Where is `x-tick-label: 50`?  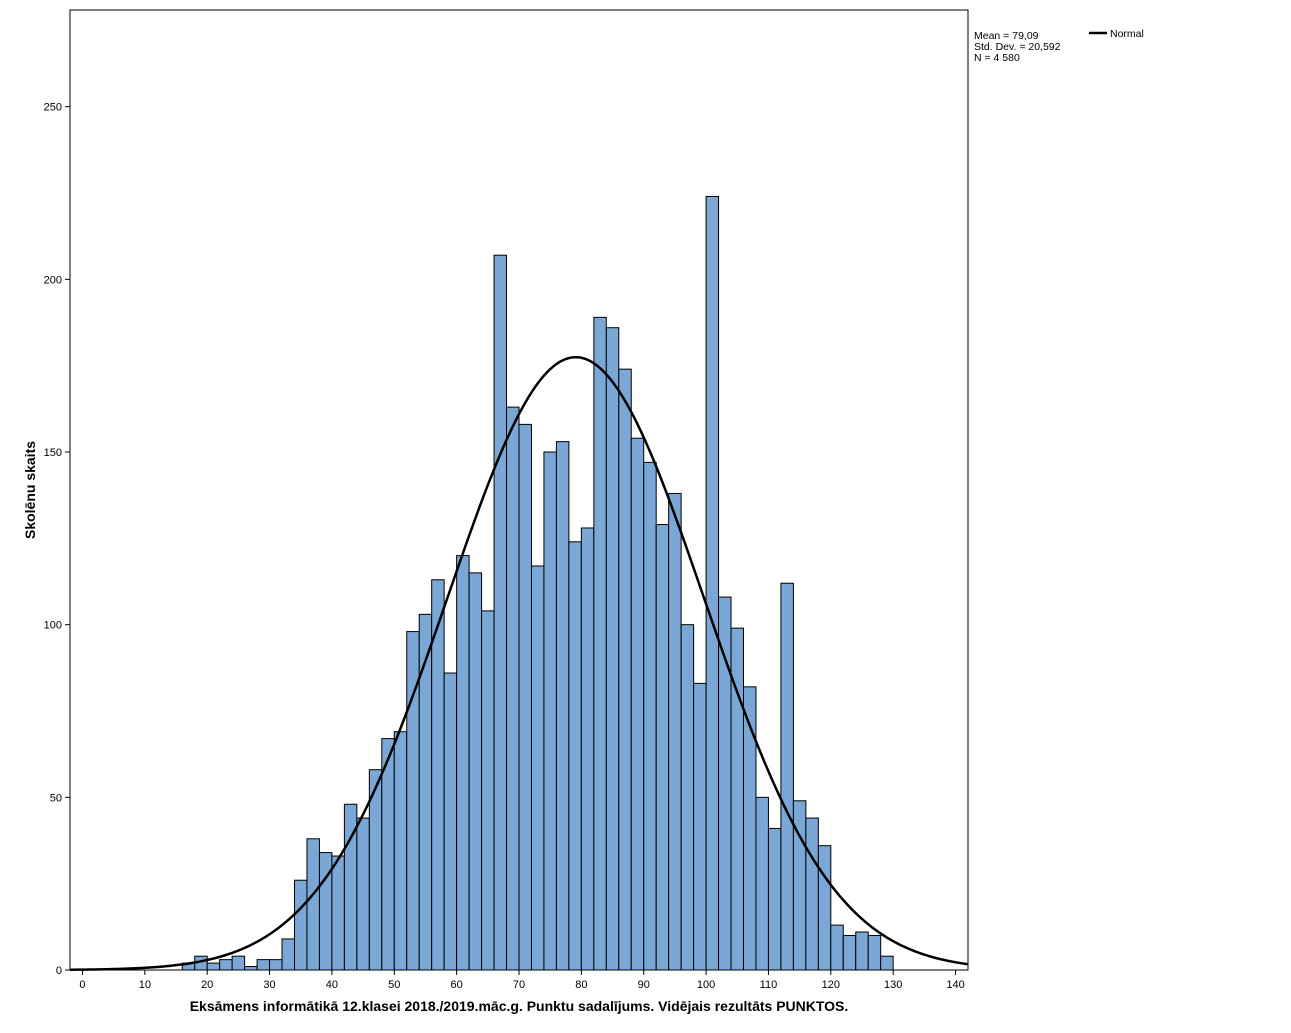 x-tick-label: 50 is located at coordinates (394, 985).